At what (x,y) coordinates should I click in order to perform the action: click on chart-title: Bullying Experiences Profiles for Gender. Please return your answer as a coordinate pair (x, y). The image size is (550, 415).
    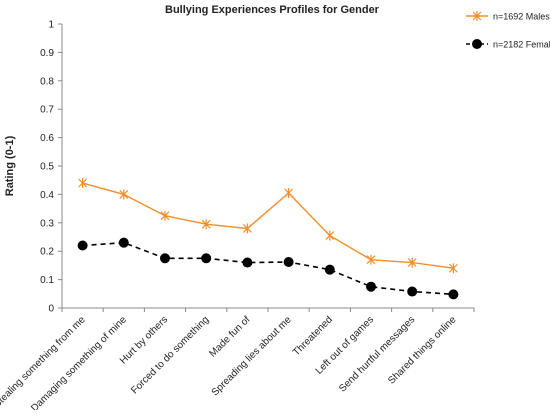
    Looking at the image, I should click on (272, 10).